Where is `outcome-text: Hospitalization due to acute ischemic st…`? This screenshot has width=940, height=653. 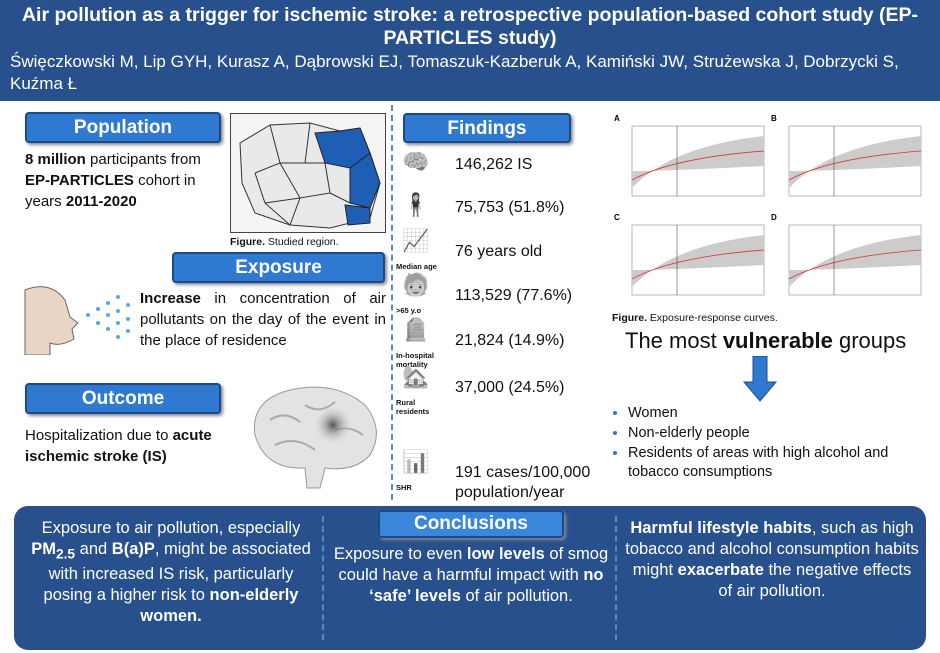 outcome-text: Hospitalization due to acute ischemic st… is located at coordinates (127, 446).